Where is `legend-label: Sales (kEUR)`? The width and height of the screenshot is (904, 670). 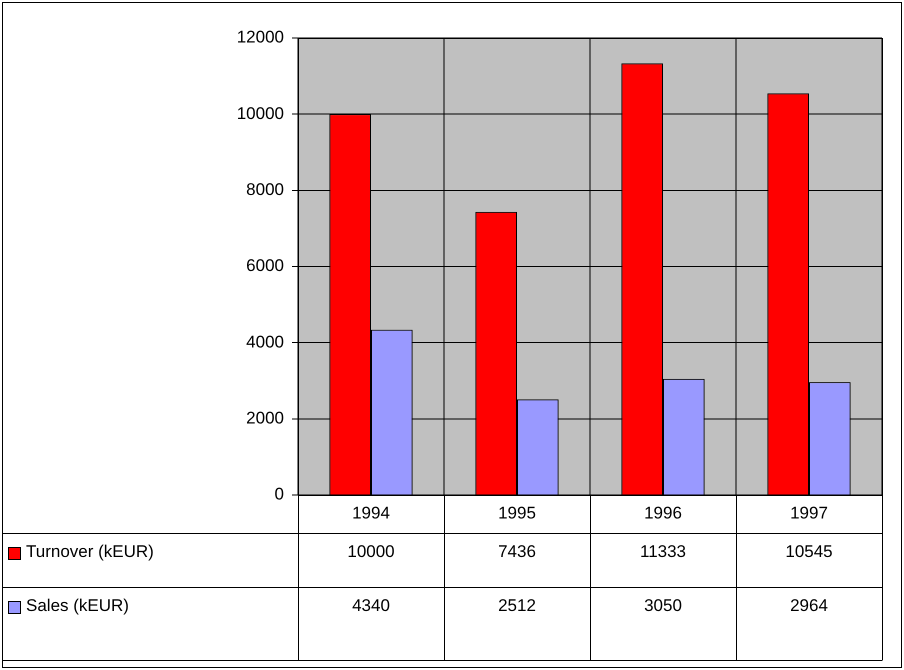 legend-label: Sales (kEUR) is located at coordinates (77, 606).